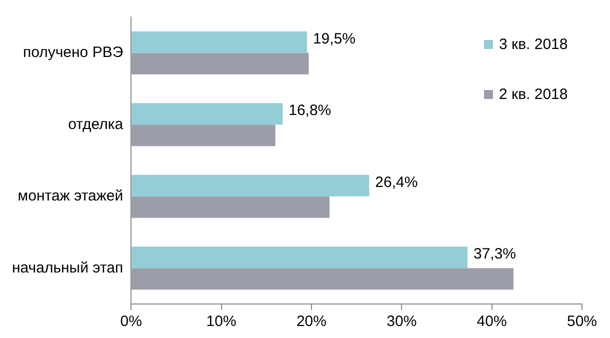  I want to click on legend-label: 2 кв. 2018, so click(533, 95).